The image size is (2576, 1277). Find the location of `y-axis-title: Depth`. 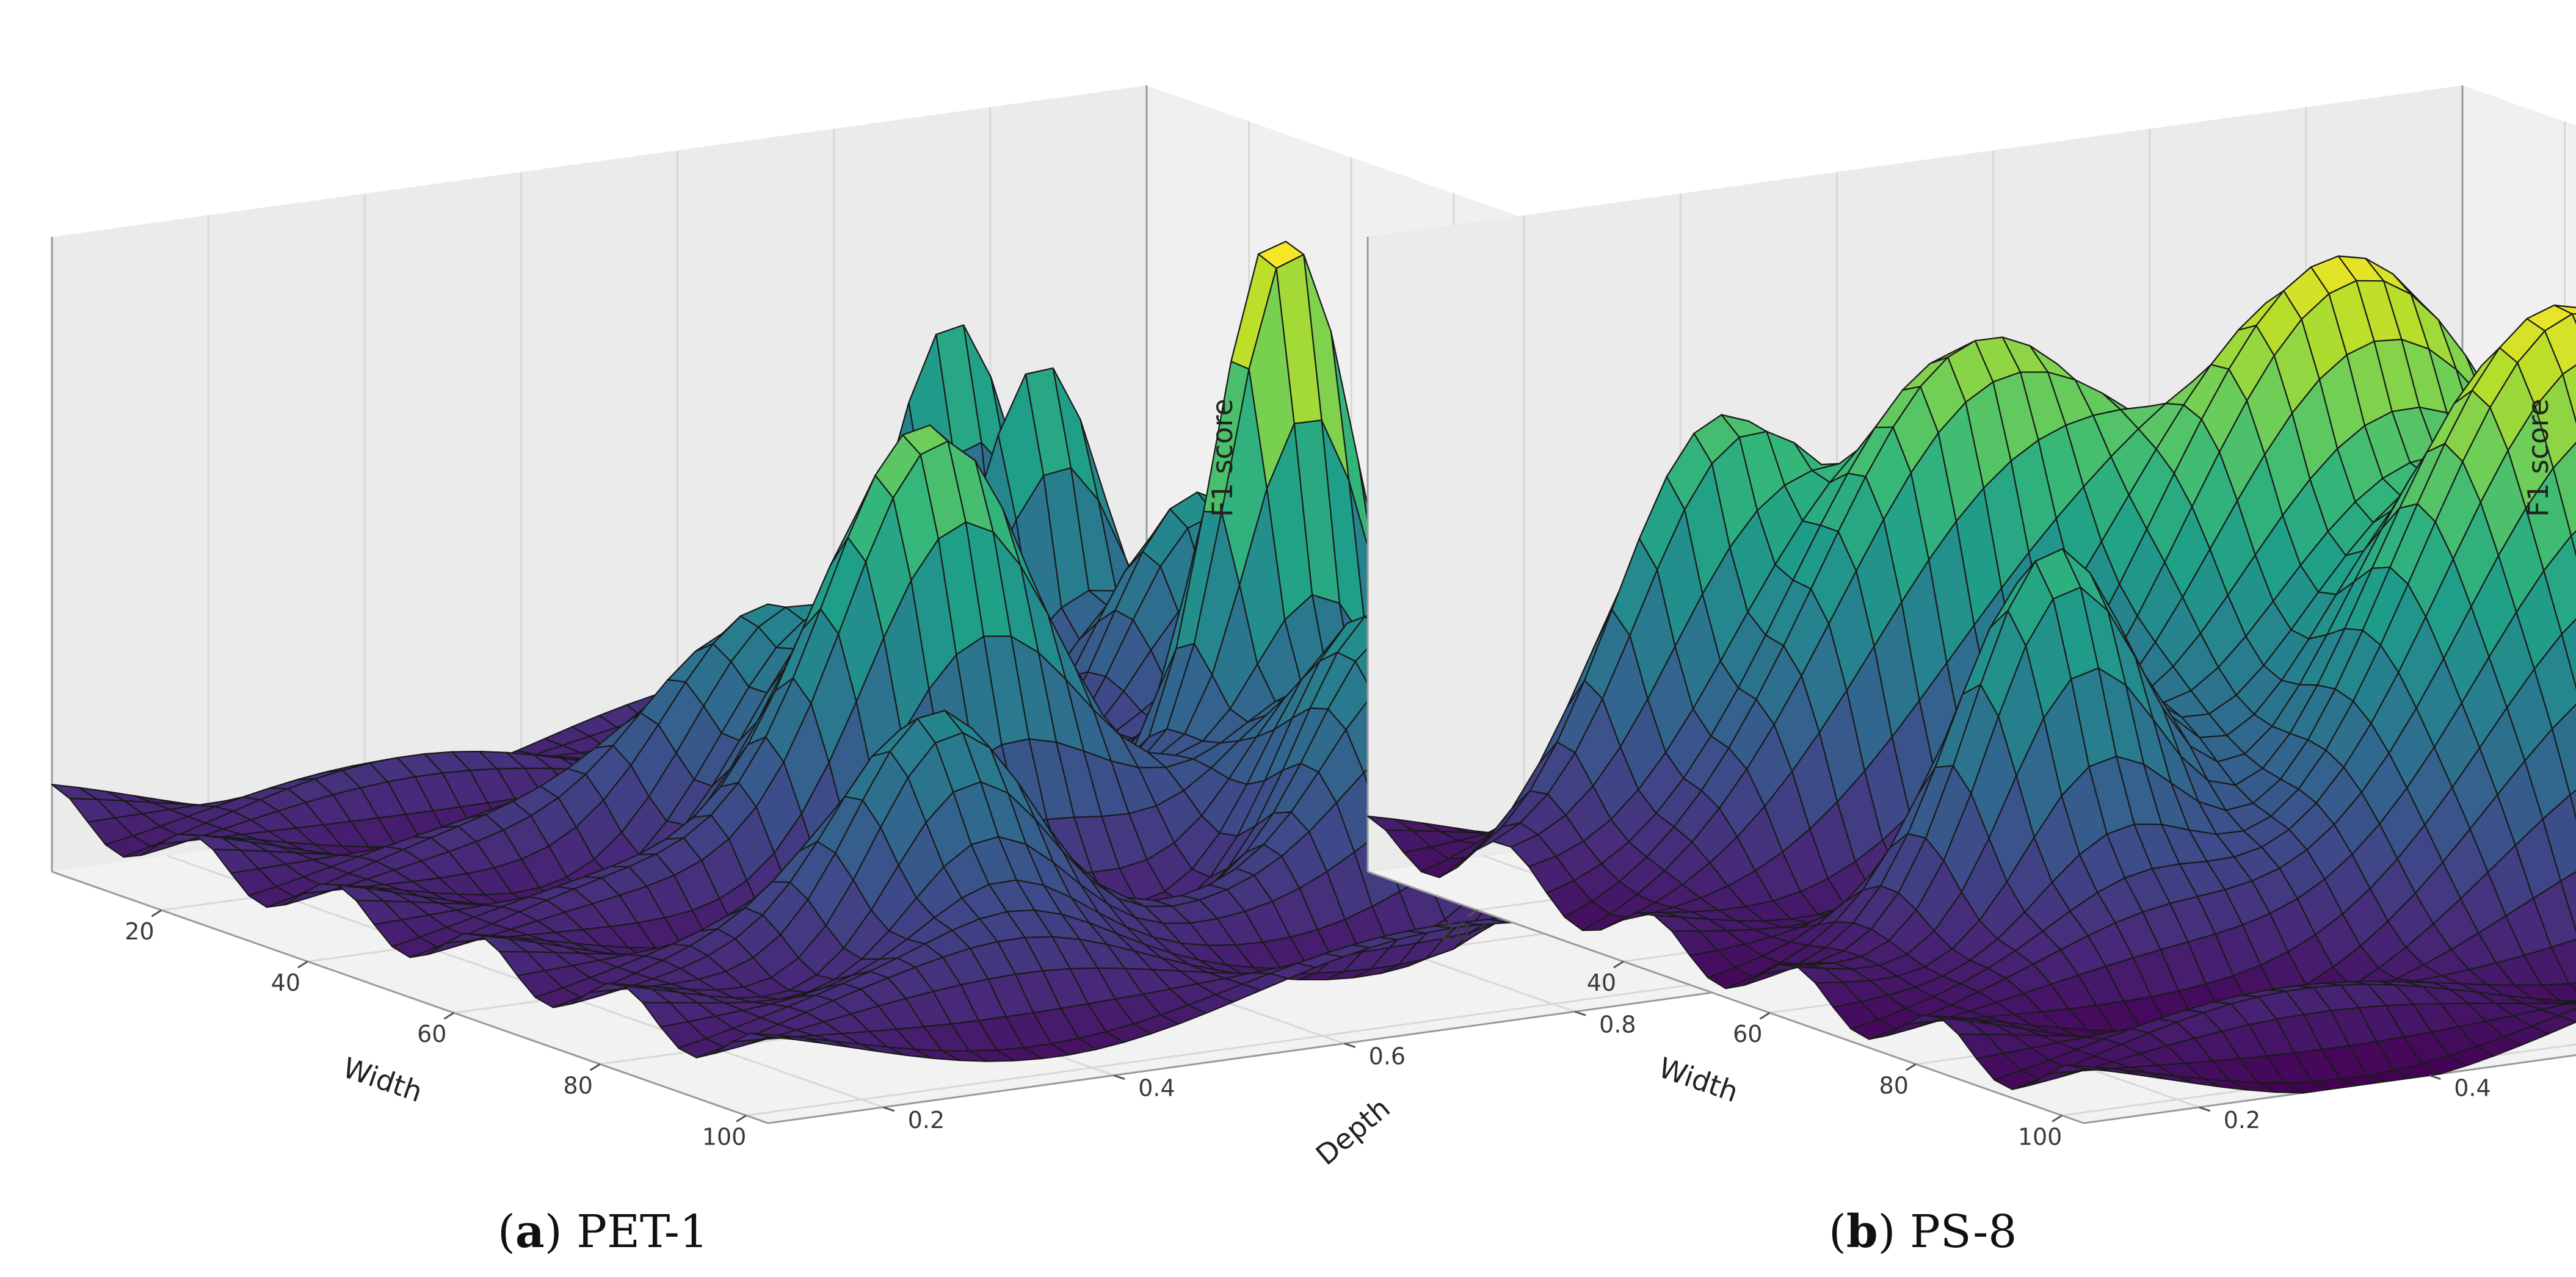

y-axis-title: Depth is located at coordinates (1353, 1131).